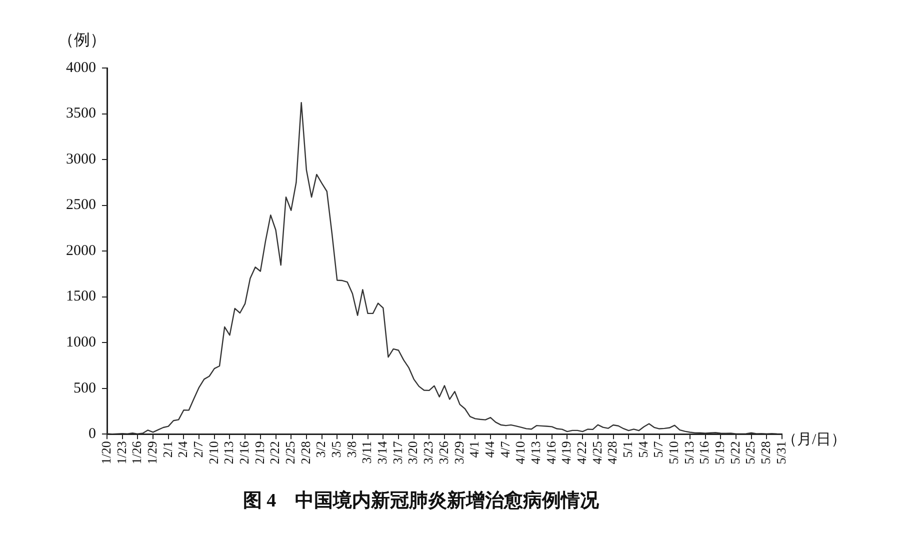 This screenshot has width=900, height=539. I want to click on y-tick-label: 4000, so click(81, 68).